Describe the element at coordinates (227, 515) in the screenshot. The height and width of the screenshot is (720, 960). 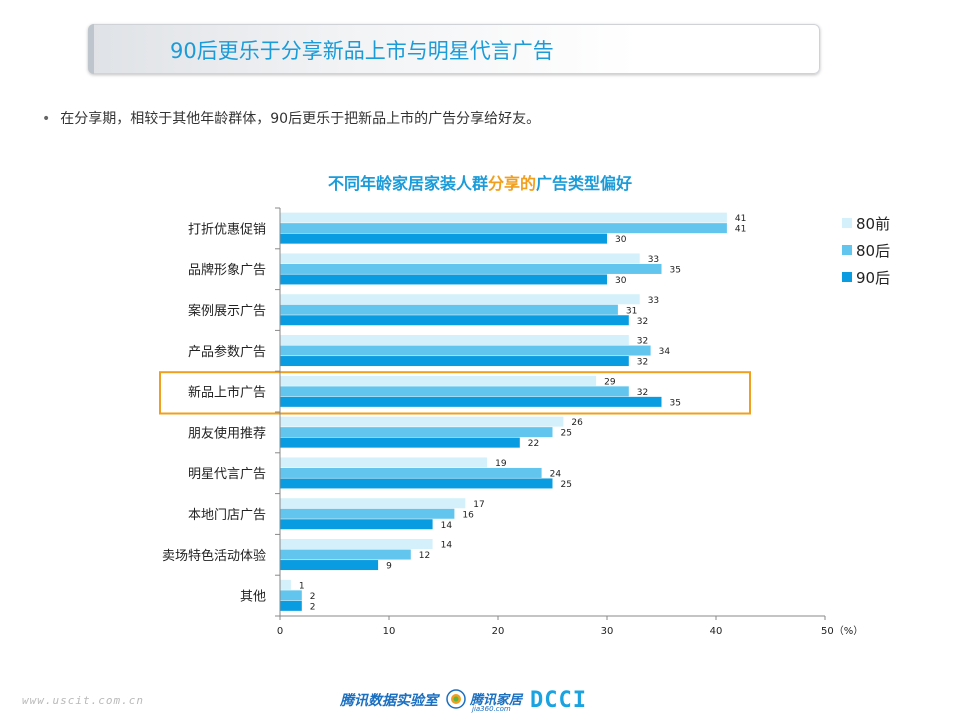
I see `category-label: 本地门店广告` at that location.